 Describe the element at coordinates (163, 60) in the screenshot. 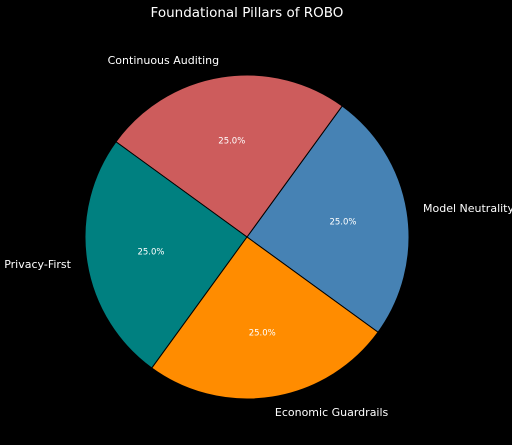

I see `slice-label: Continuous Auditing` at that location.